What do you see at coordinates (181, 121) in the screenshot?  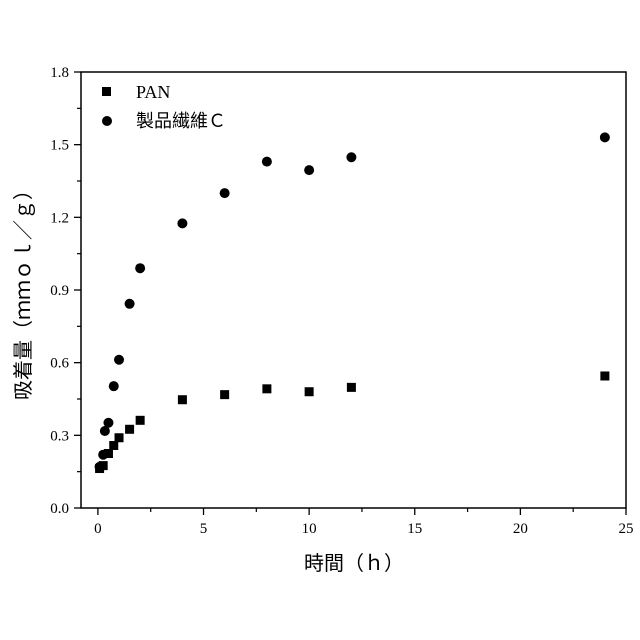 I see `legend-label-fiber-c: 製品繊維Ｃ` at bounding box center [181, 121].